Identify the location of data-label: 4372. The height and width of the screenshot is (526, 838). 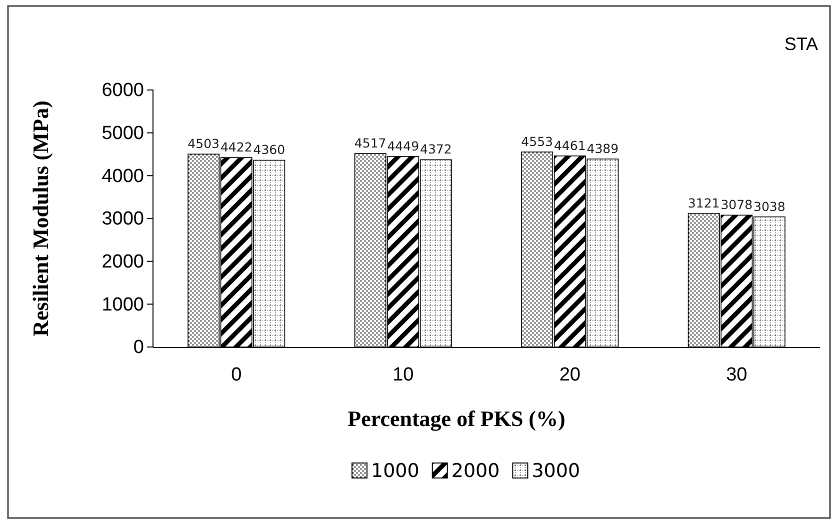
(436, 149).